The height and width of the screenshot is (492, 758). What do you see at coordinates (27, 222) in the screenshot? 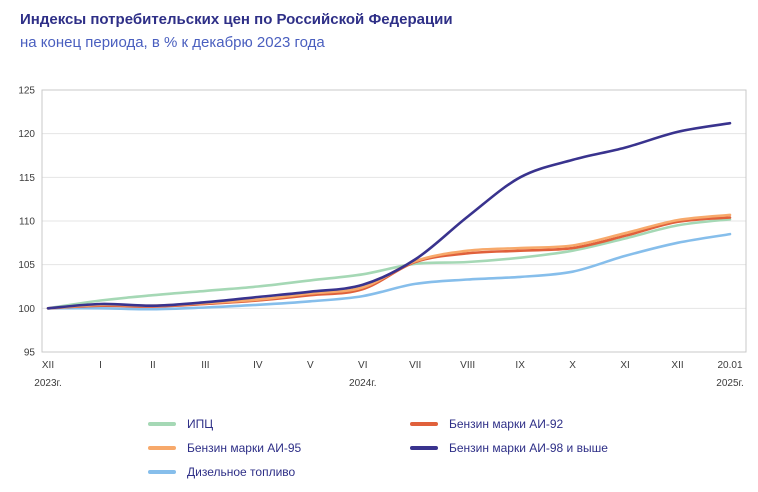
I see `y-axis-label: 110` at bounding box center [27, 222].